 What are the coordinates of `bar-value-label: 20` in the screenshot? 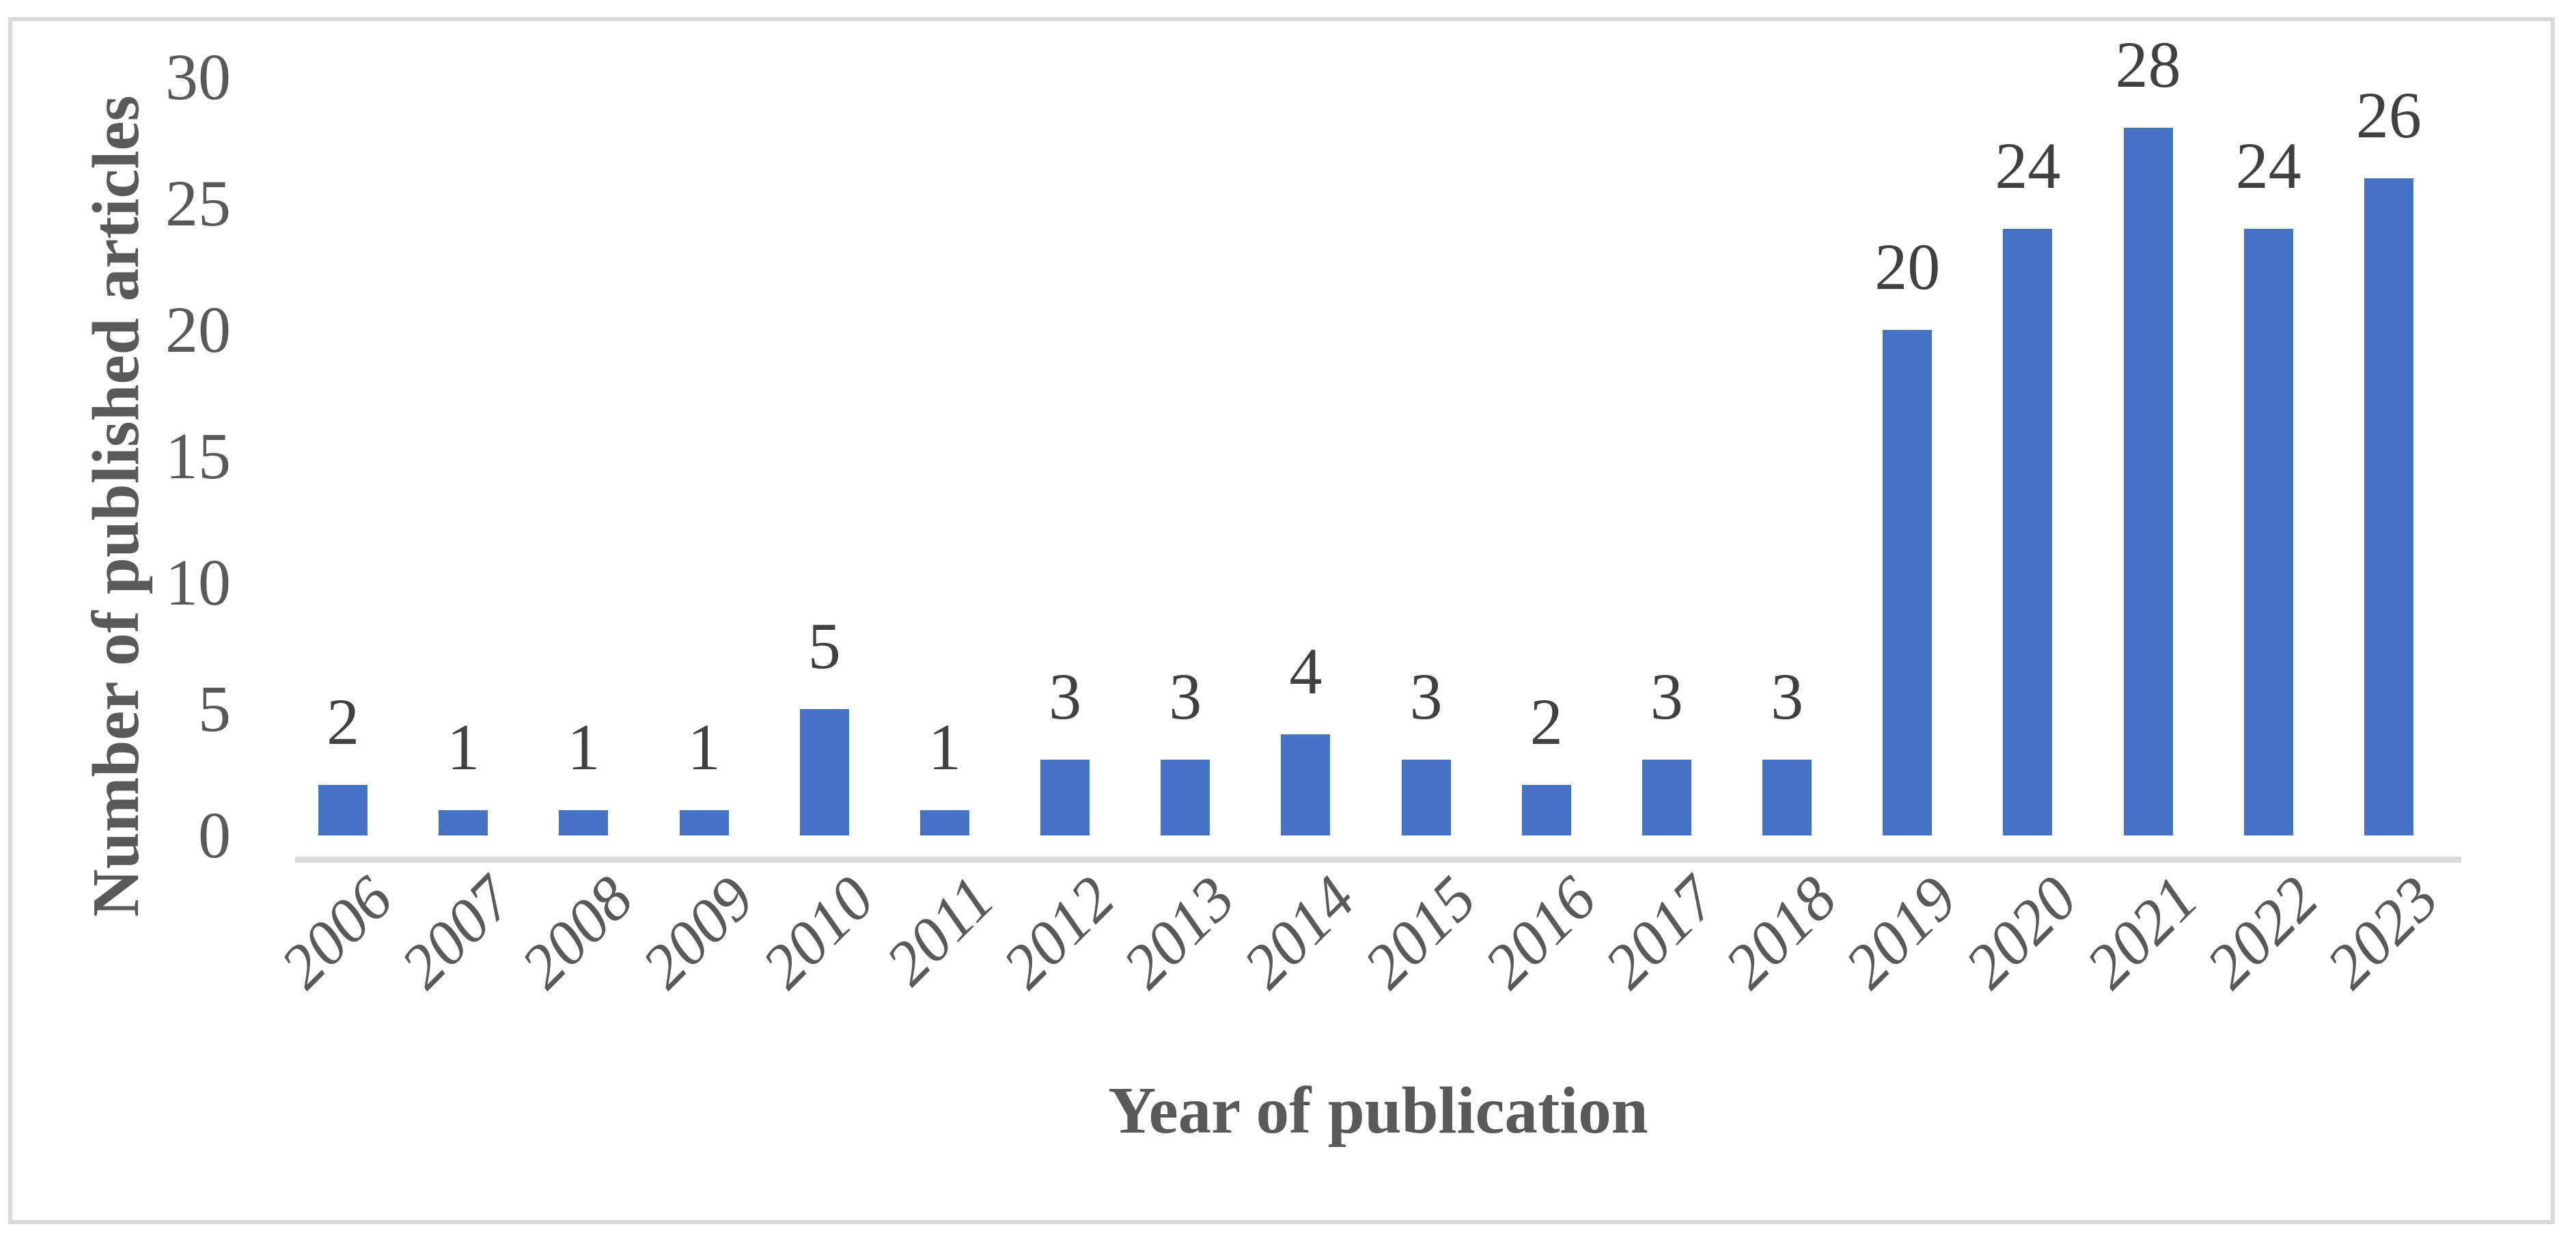 It's located at (1908, 266).